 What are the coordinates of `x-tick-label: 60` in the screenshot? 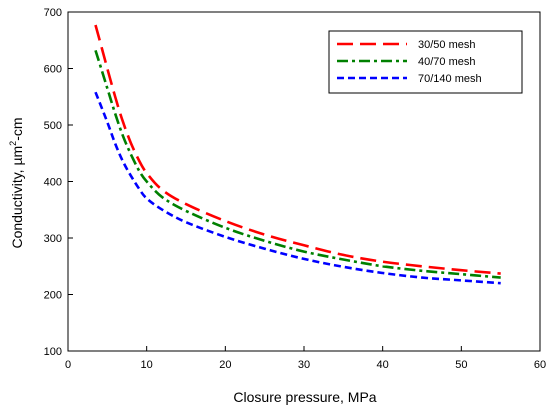 It's located at (540, 365).